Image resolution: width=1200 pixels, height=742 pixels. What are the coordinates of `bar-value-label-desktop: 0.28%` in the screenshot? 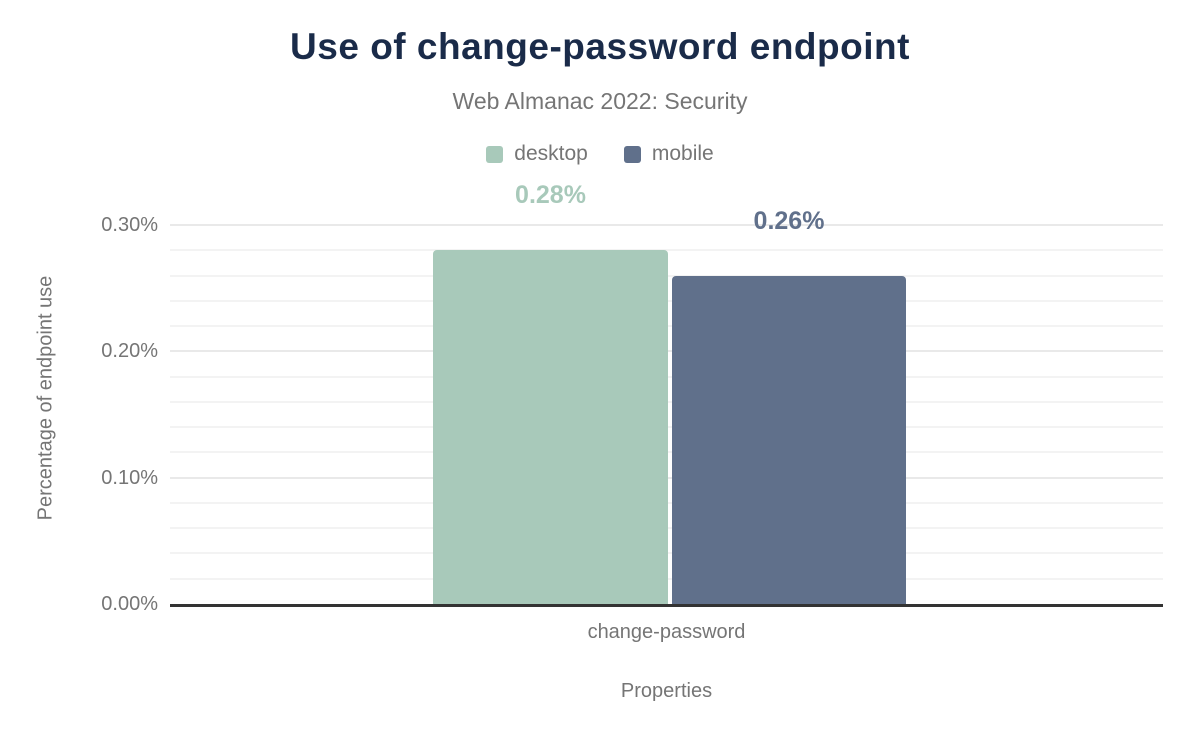 It's located at (550, 195).